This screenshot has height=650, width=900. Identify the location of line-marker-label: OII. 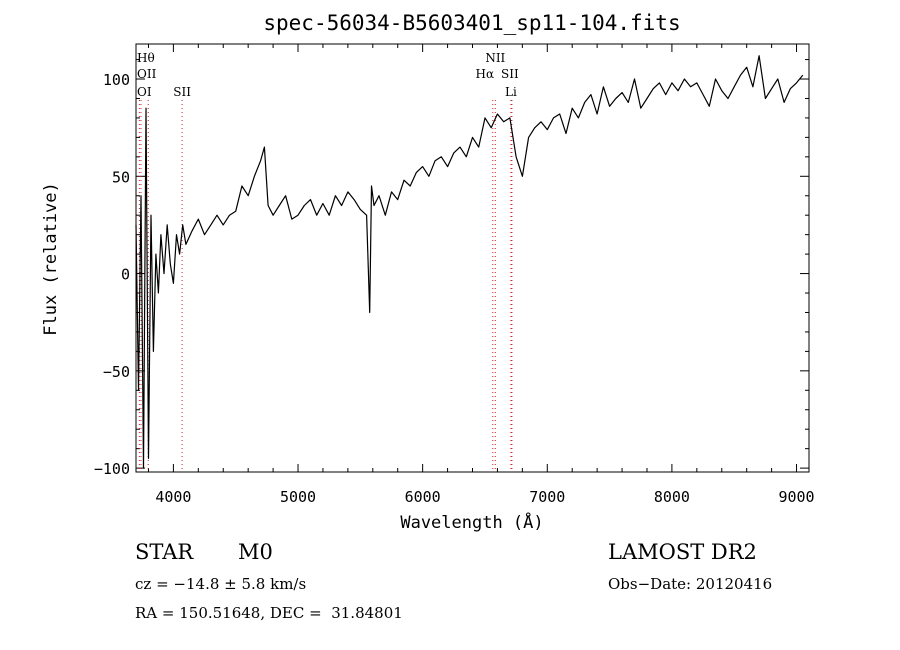
(147, 74).